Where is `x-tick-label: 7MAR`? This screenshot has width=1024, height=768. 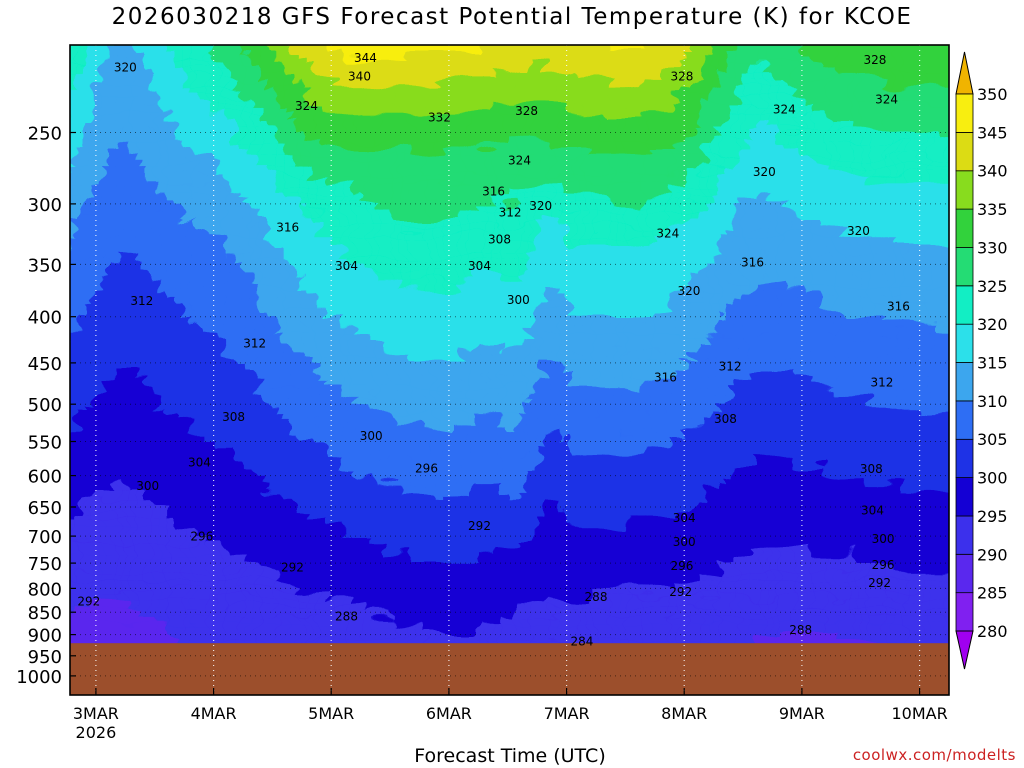 x-tick-label: 7MAR is located at coordinates (567, 713).